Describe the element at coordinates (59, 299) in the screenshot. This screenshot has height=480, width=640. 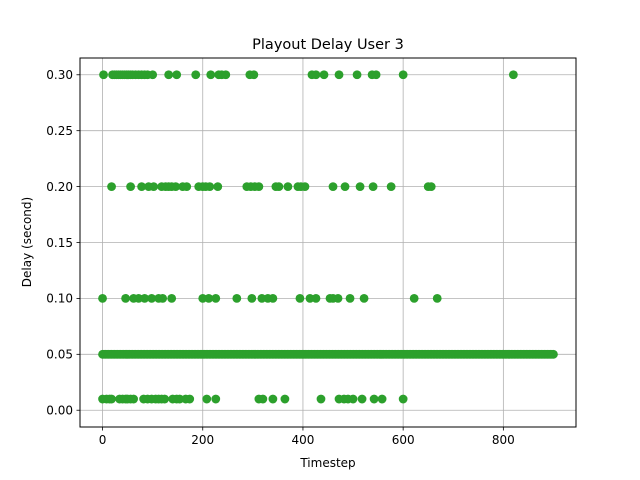
I see `y-tick-label: 0.10` at that location.